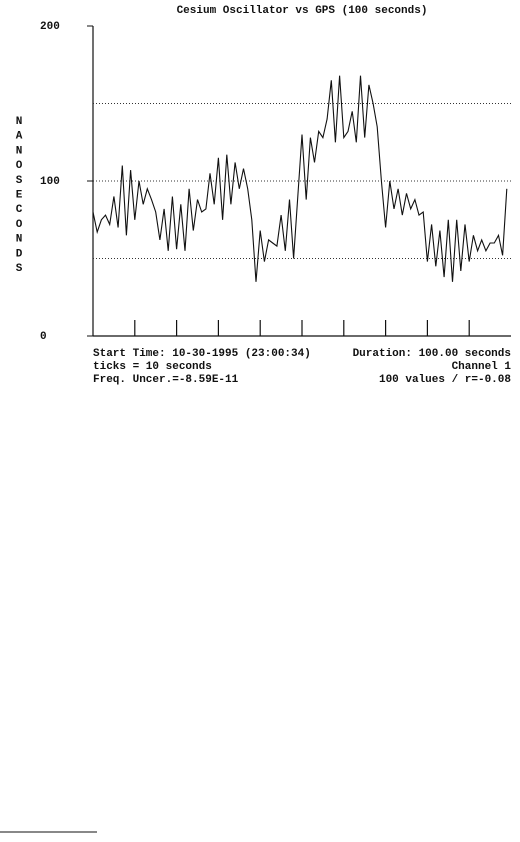  I want to click on footer-text: Start Time: 10-30-1995 (23:00:34), so click(202, 354).